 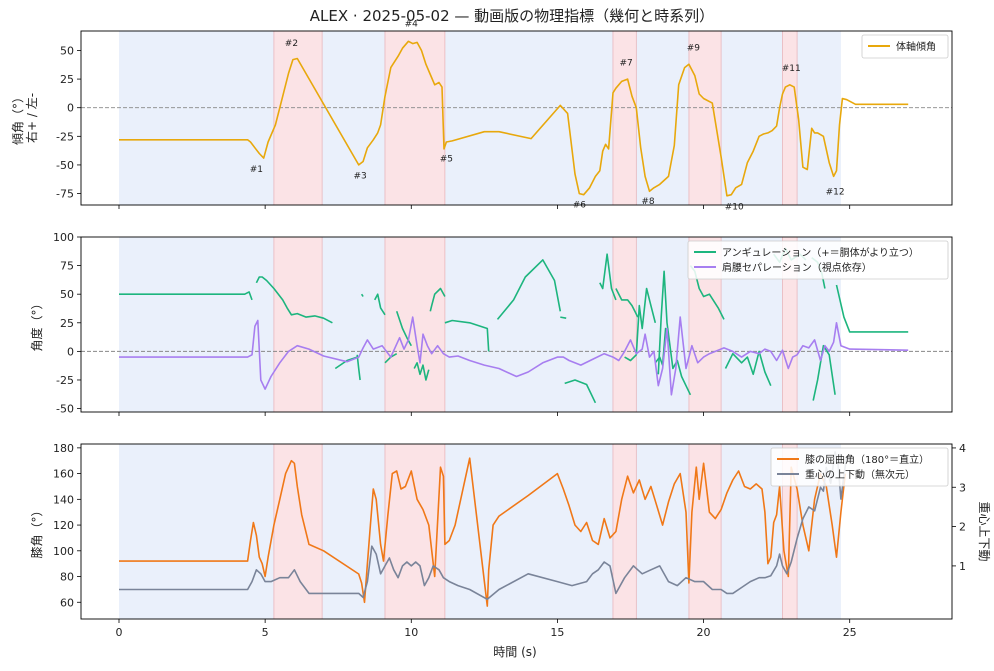 What do you see at coordinates (31, 118) in the screenshot?
I see `tilt-y-axis-label-1: 右+ / 左-` at bounding box center [31, 118].